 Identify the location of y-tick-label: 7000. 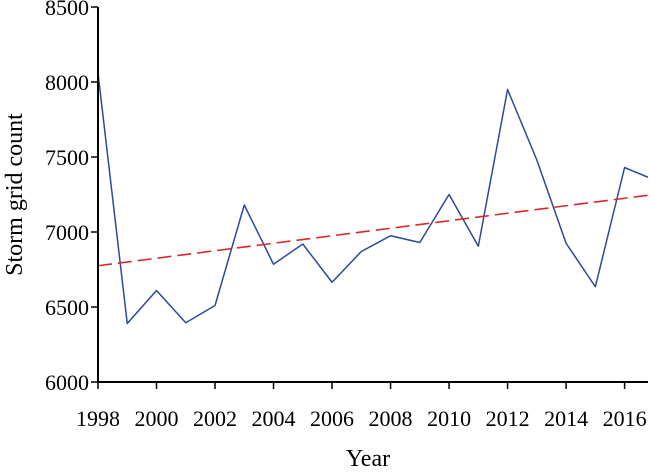
(67, 232).